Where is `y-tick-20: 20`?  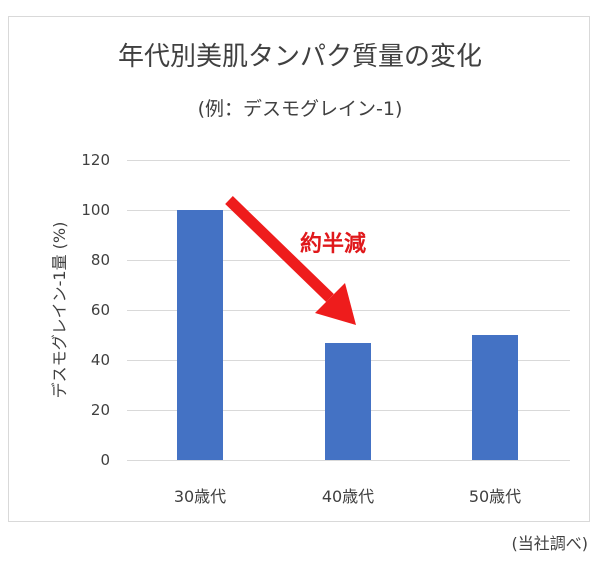
y-tick-20: 20 is located at coordinates (100, 410).